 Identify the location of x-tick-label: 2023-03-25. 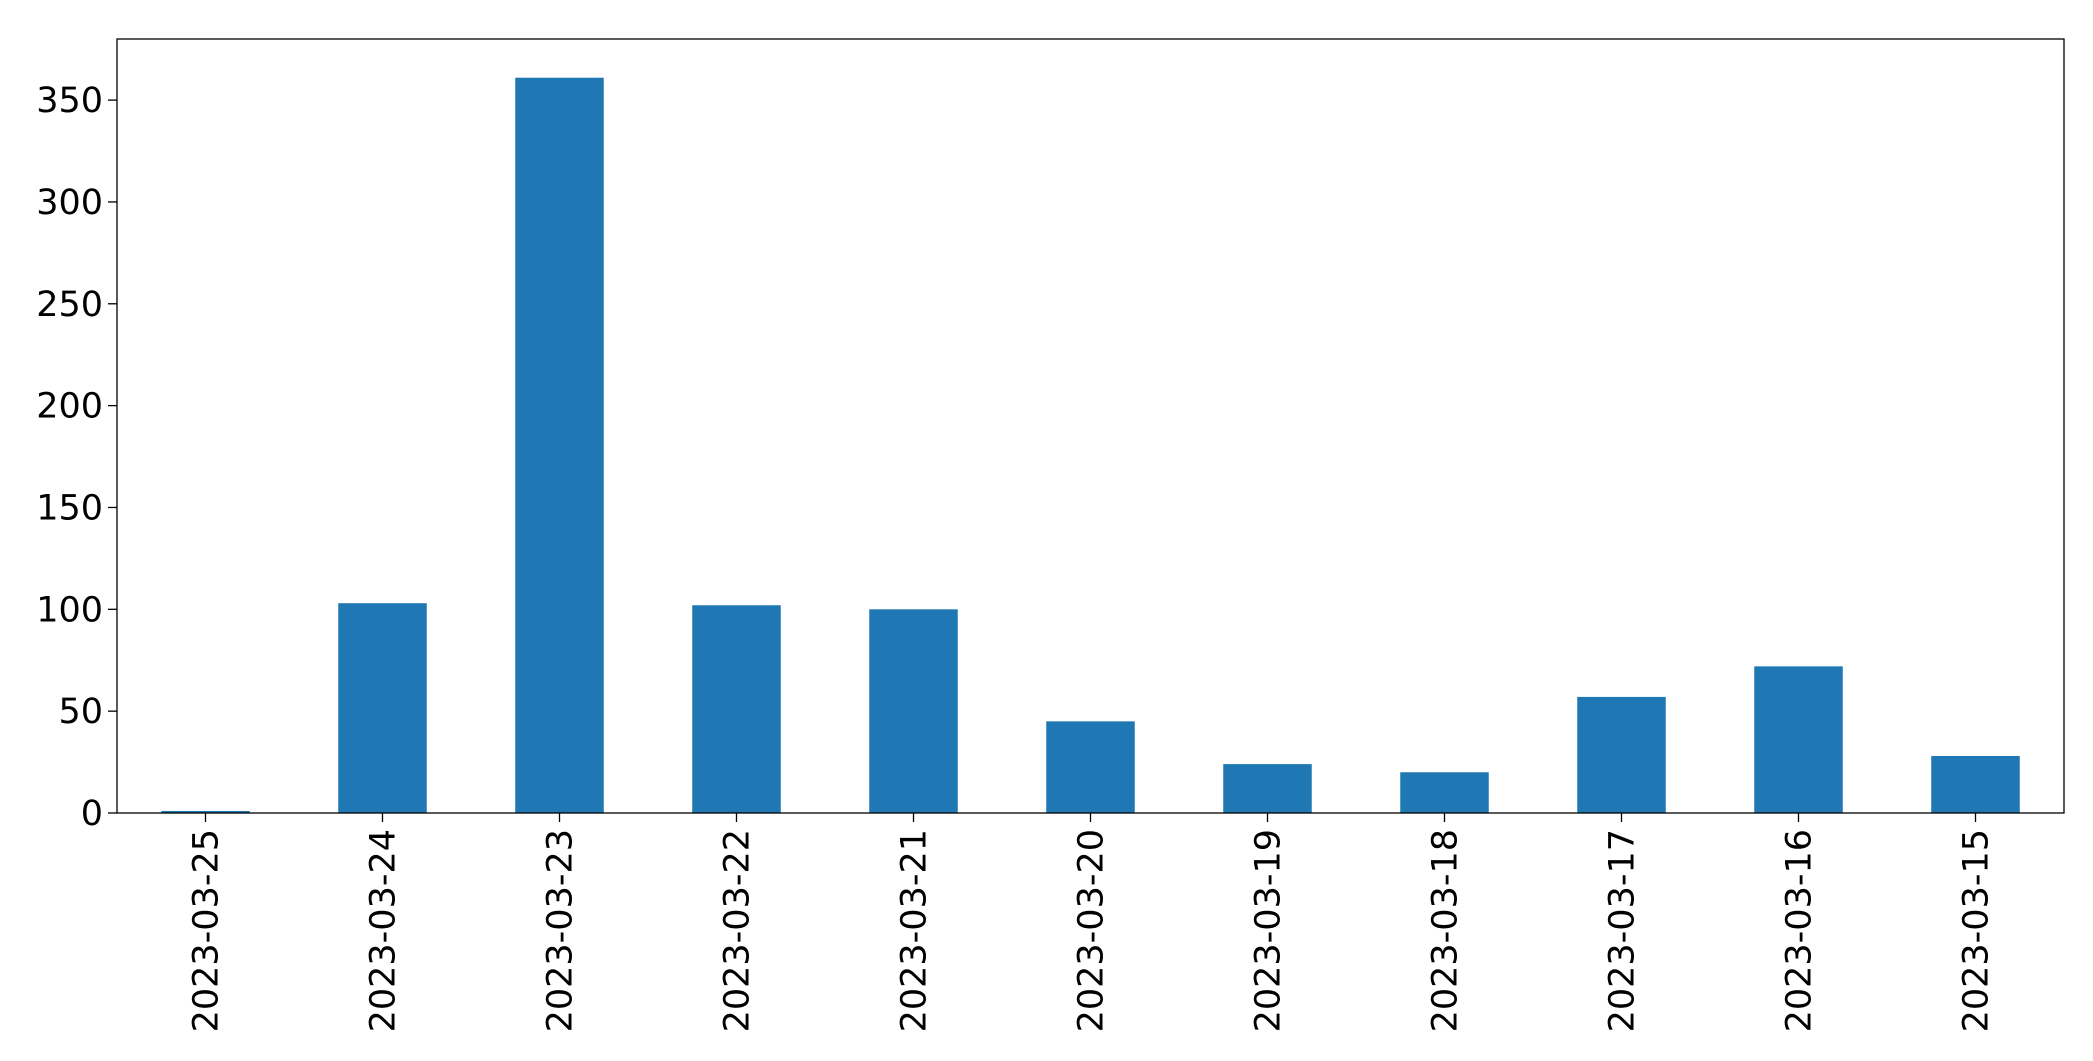
(207, 930).